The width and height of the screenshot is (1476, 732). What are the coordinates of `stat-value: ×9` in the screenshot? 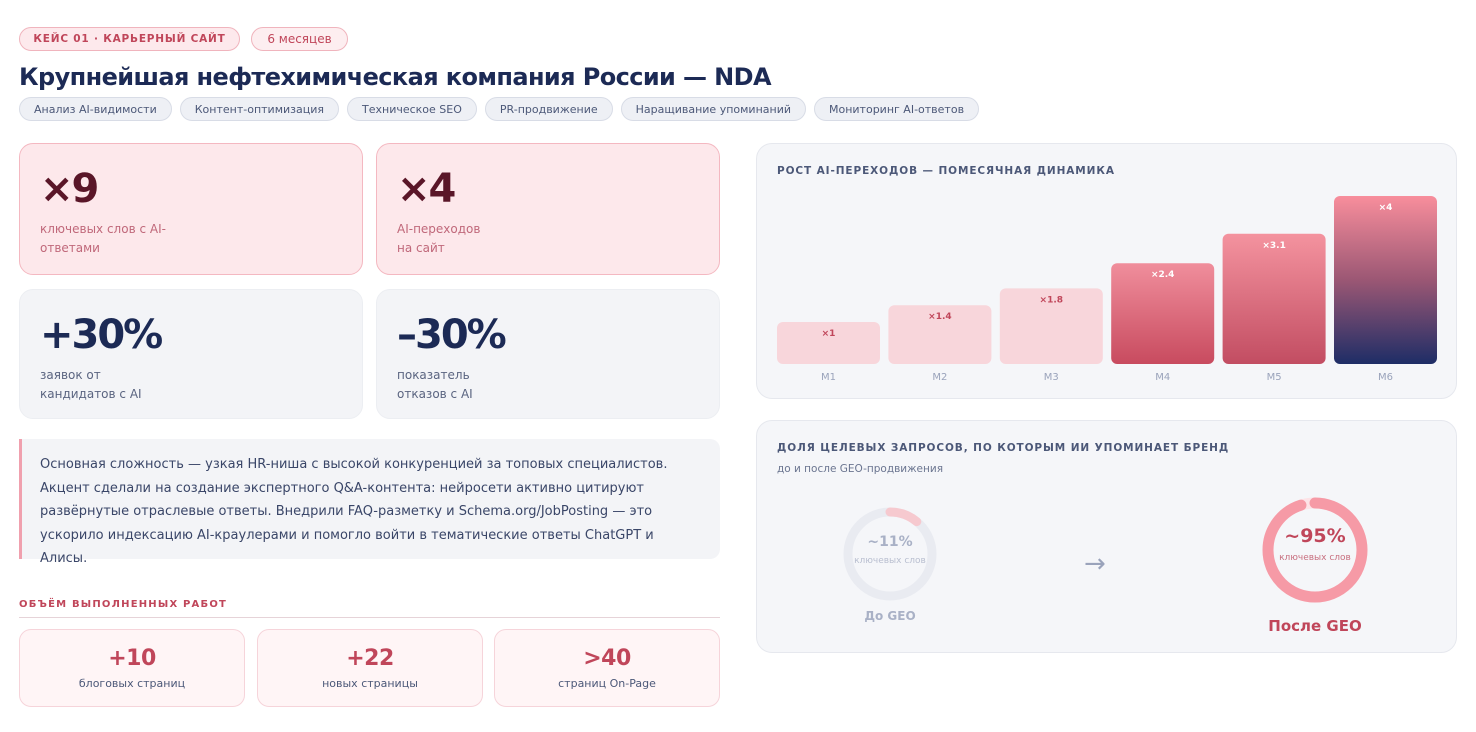 It's located at (69, 189).